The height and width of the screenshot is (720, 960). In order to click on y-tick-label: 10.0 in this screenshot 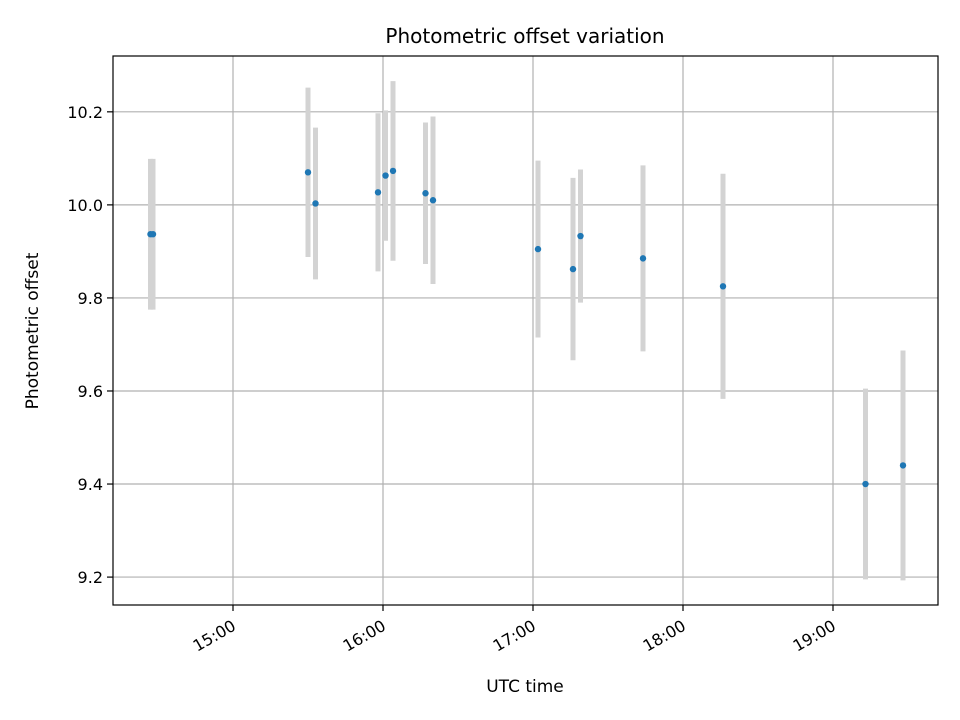, I will do `click(85, 205)`.